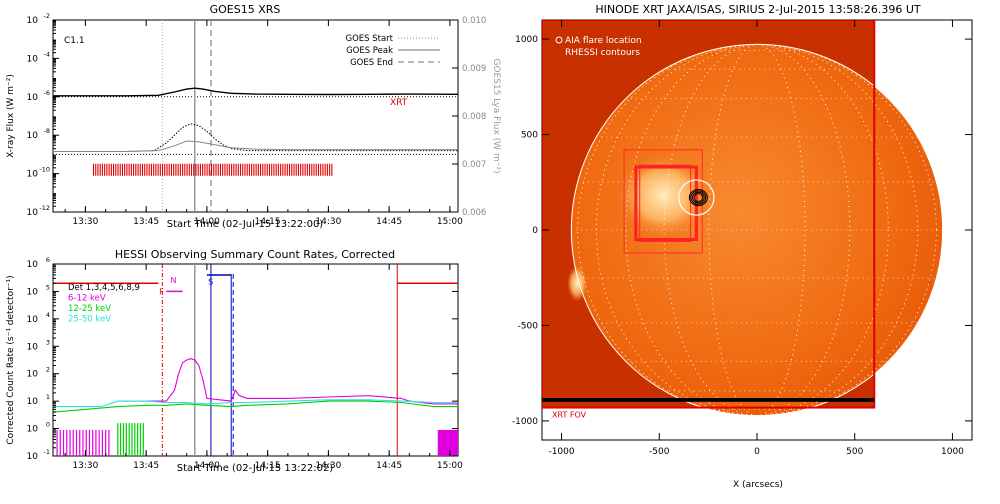 Image resolution: width=1000 pixels, height=504 pixels. Describe the element at coordinates (952, 452) in the screenshot. I see `xrt-x-tick-label: 1000` at that location.